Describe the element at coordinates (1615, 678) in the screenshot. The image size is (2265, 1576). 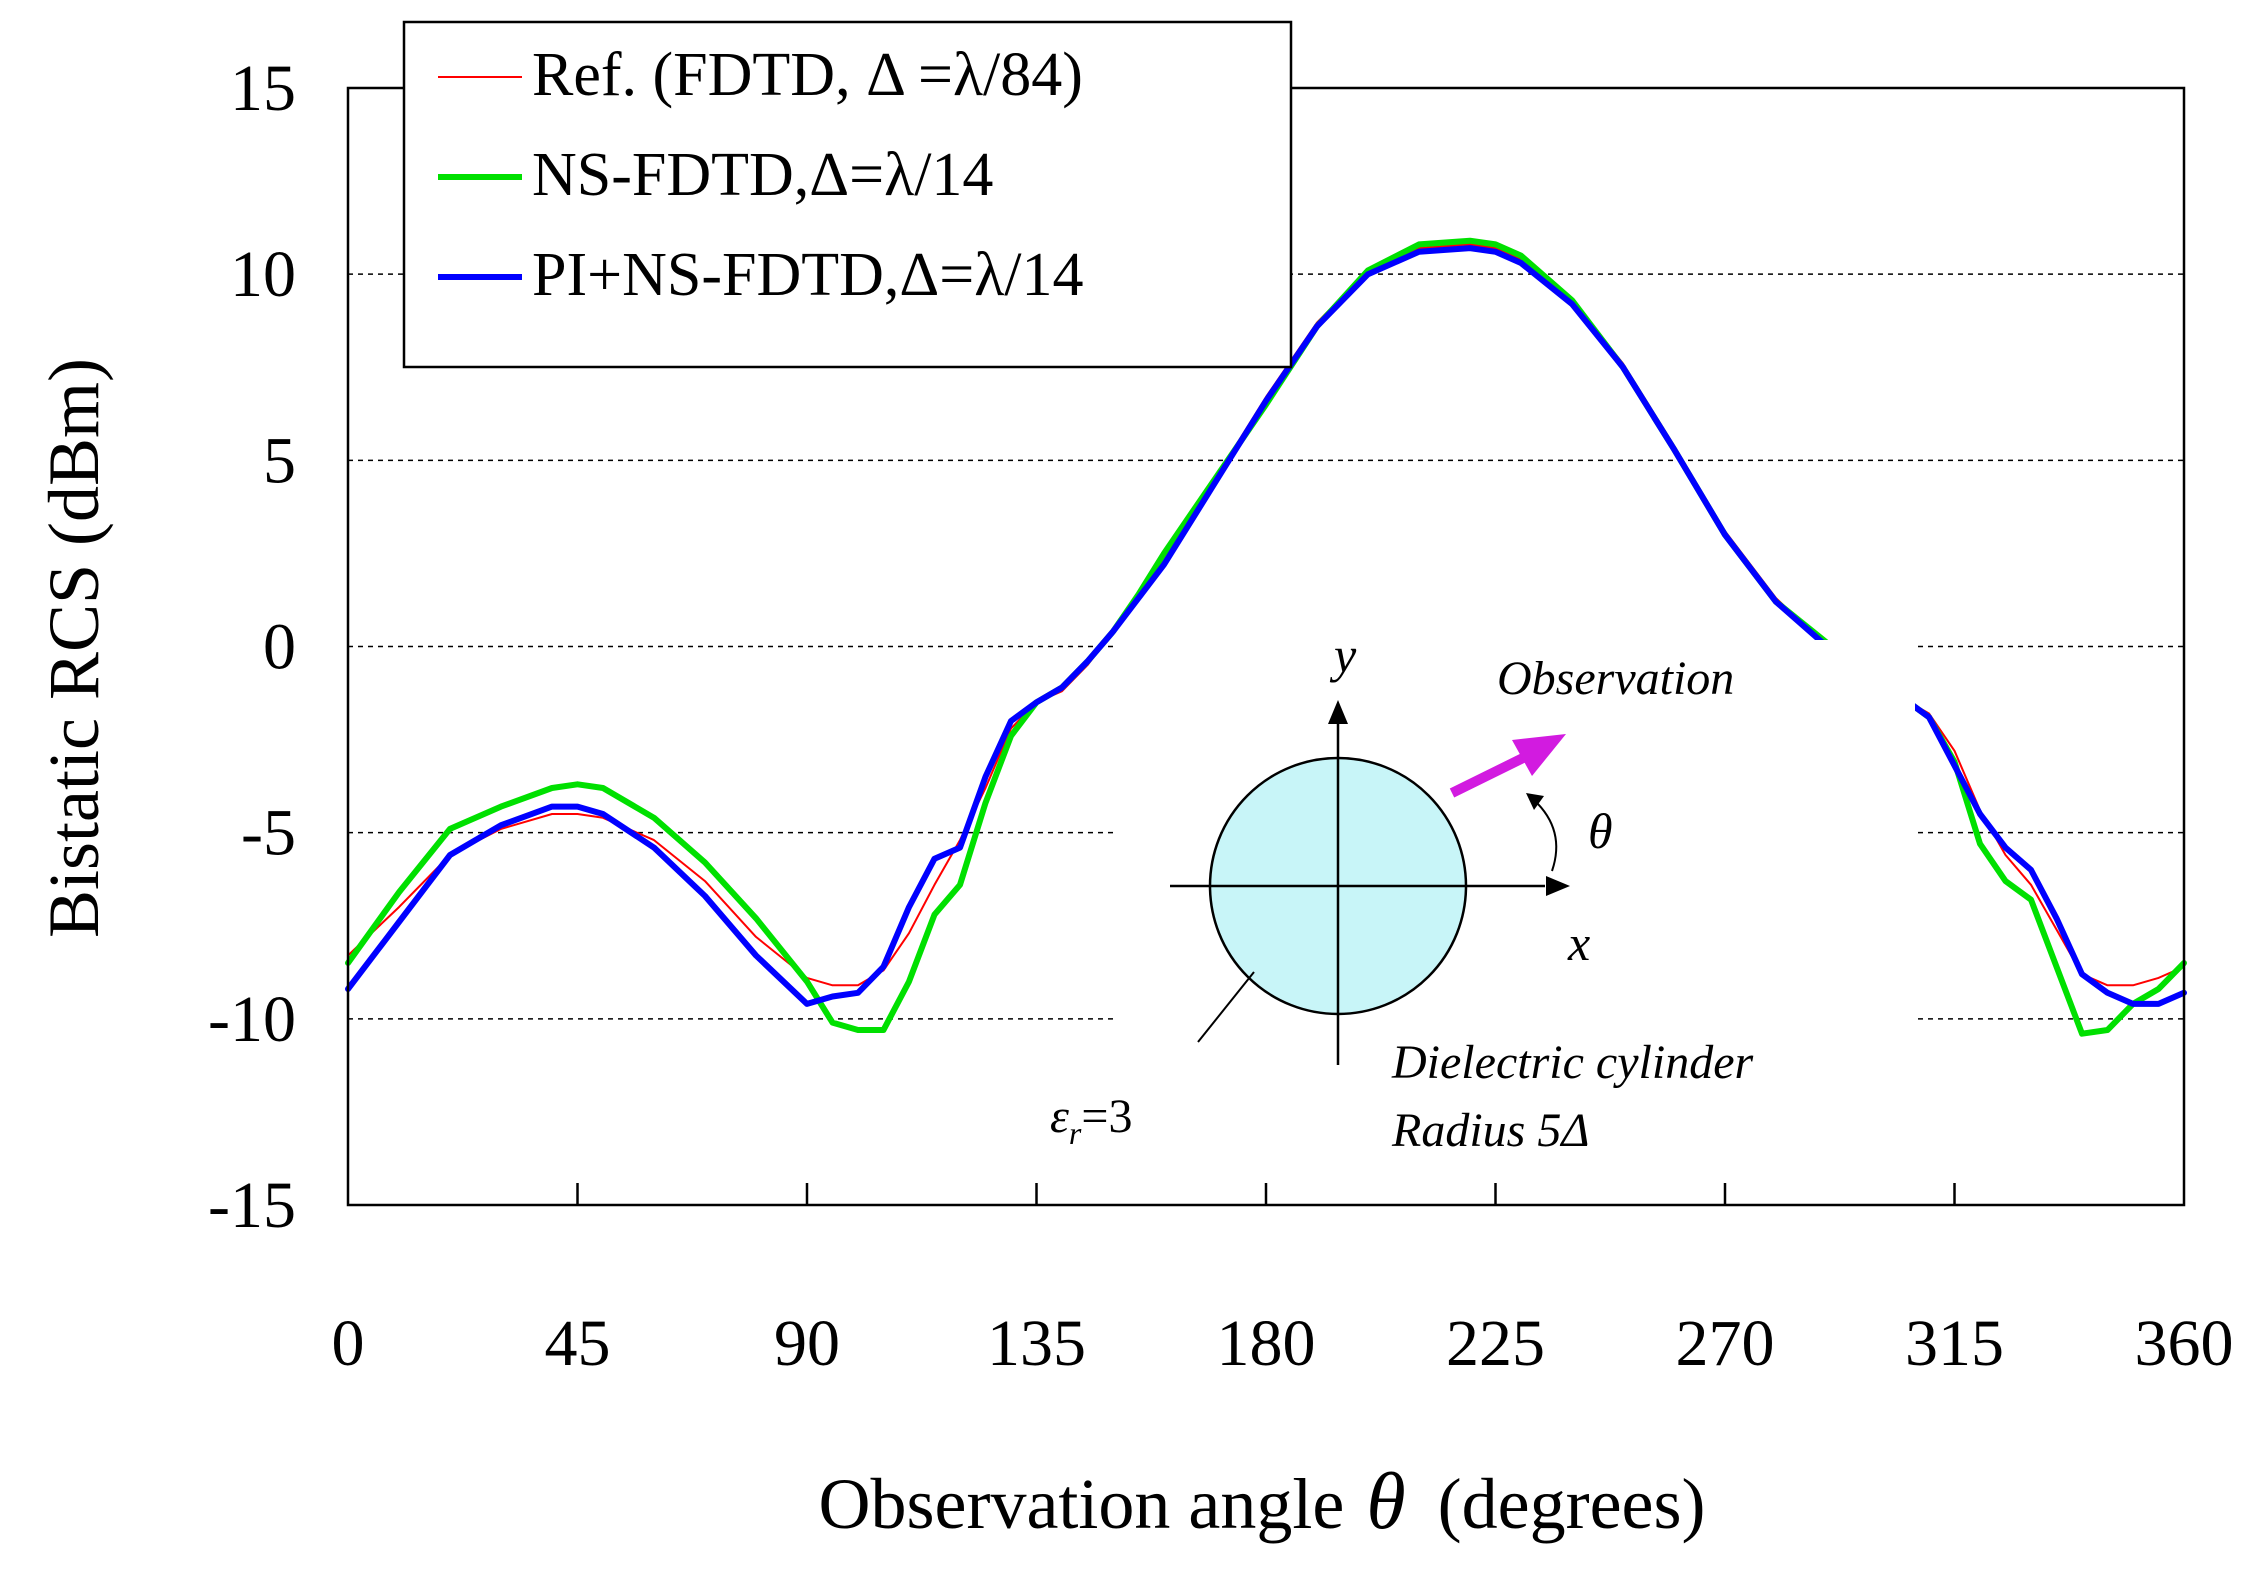
I see `observation-label: Observation` at that location.